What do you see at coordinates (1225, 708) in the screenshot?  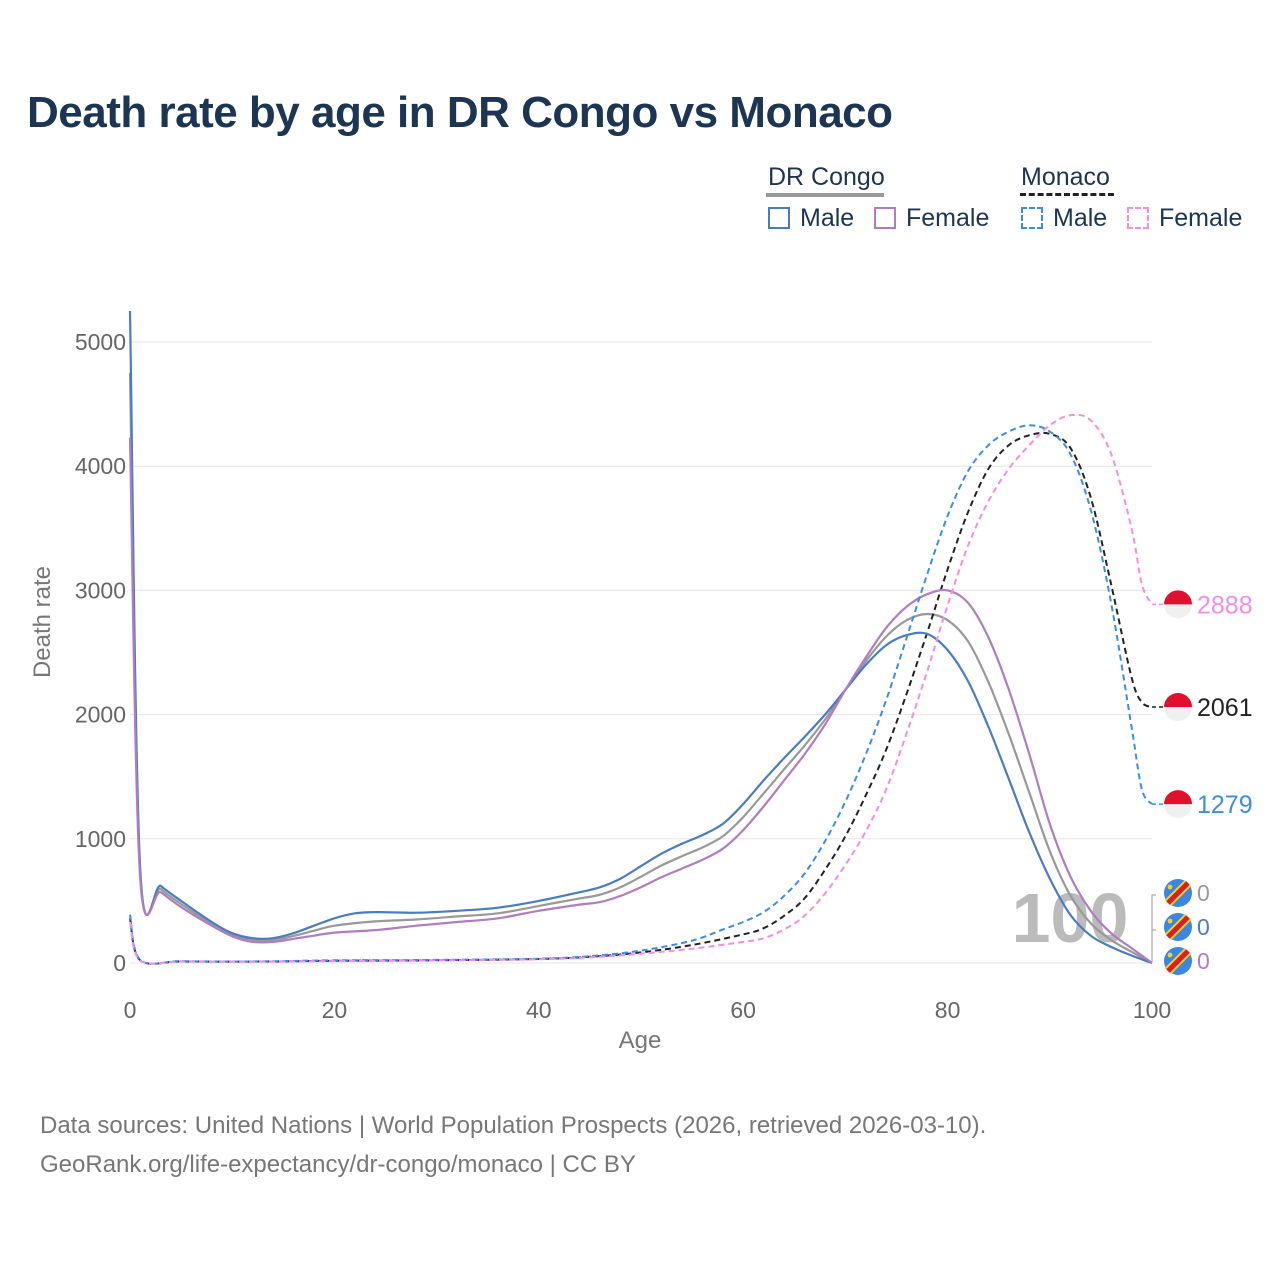 I see `end-label-monaco-total: 2061` at bounding box center [1225, 708].